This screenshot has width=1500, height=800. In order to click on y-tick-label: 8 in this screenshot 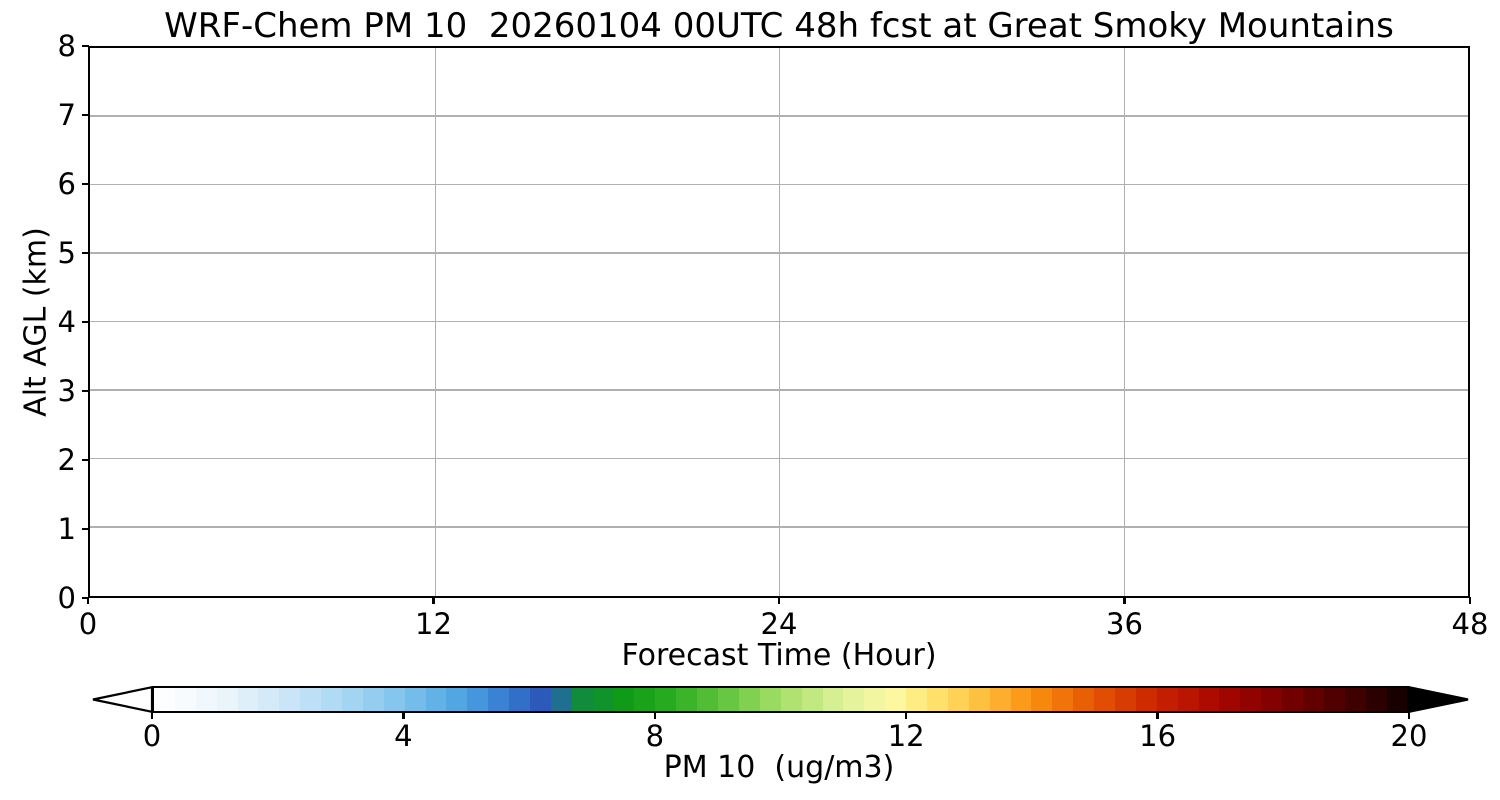, I will do `click(66, 46)`.